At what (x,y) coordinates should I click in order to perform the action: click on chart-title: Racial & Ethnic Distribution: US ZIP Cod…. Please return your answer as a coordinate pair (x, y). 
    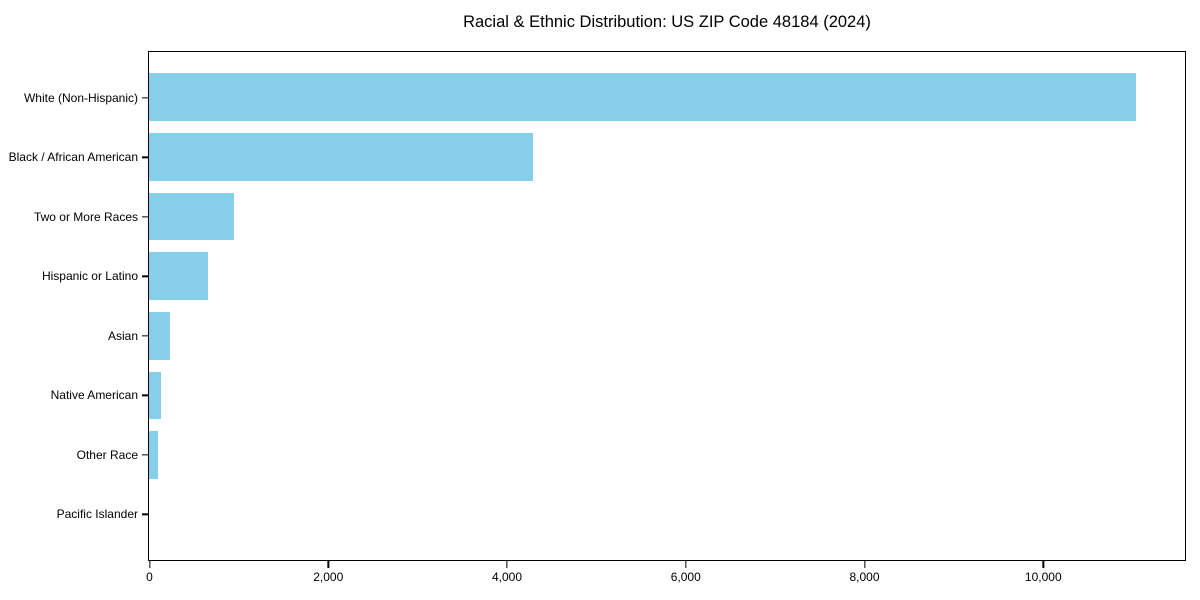
    Looking at the image, I should click on (667, 22).